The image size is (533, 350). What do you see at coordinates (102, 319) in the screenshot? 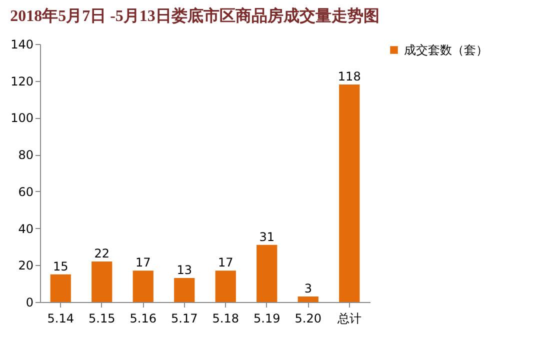
I see `x-tick-label: 5.15` at bounding box center [102, 319].